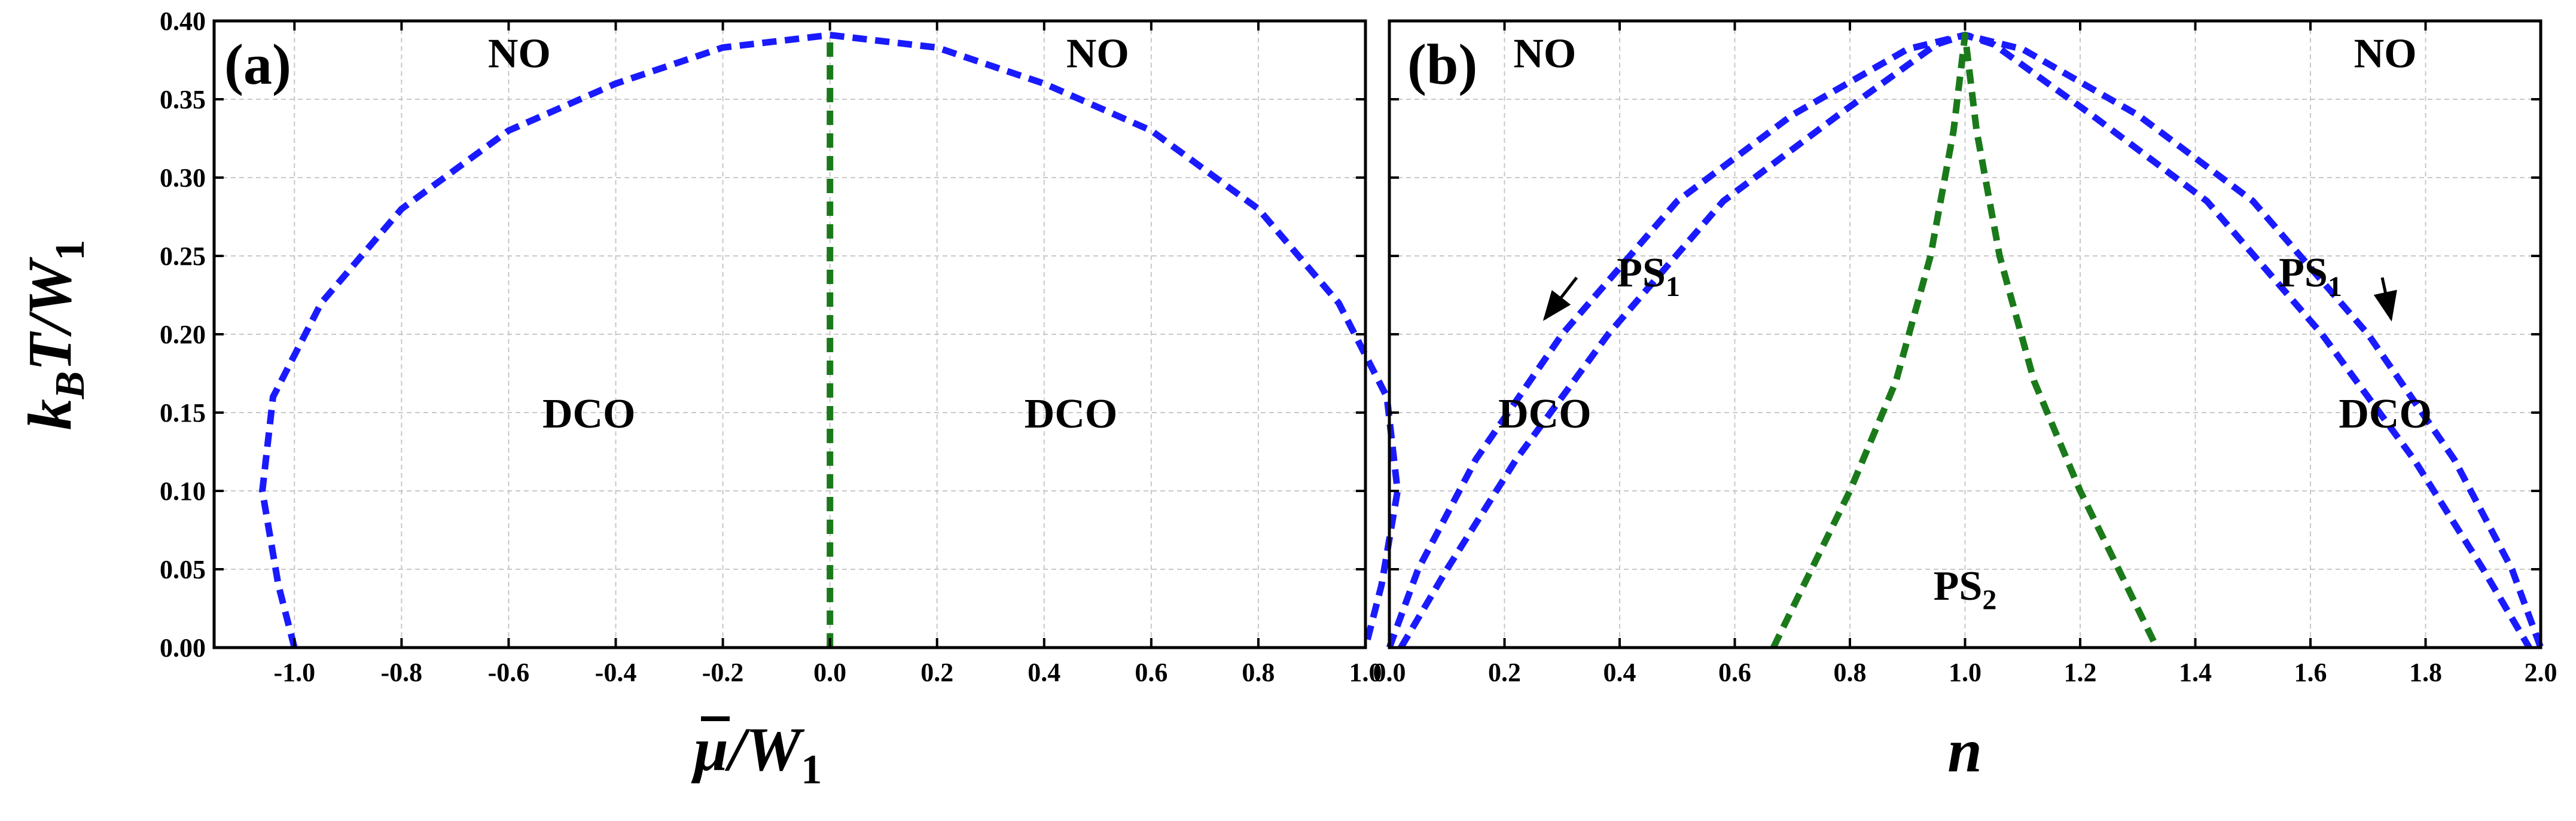  I want to click on x-tick-label: -0.2, so click(723, 672).